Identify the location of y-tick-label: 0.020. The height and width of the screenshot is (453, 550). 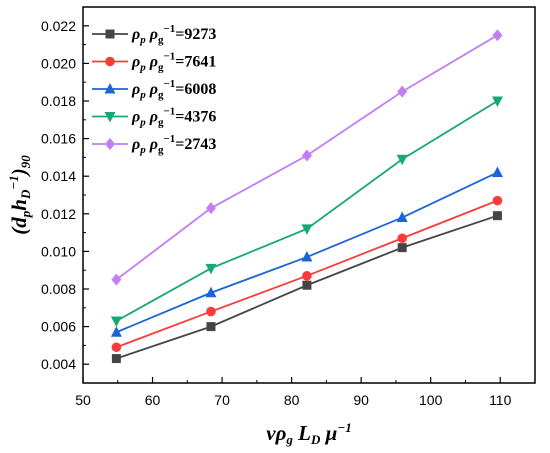
(58, 63).